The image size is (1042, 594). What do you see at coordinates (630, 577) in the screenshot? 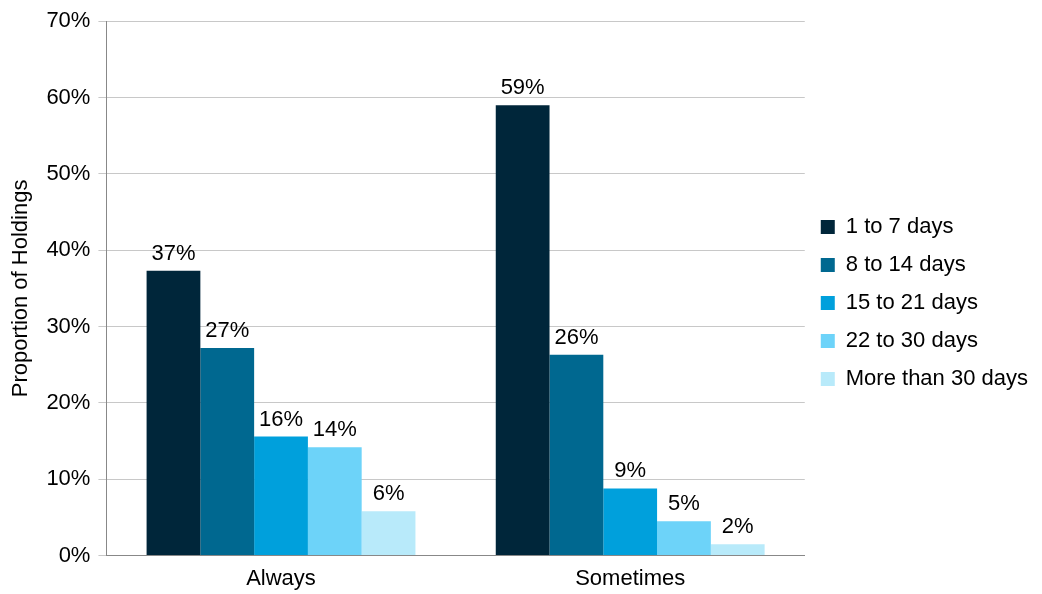
I see `x-tick-label: Sometimes` at bounding box center [630, 577].